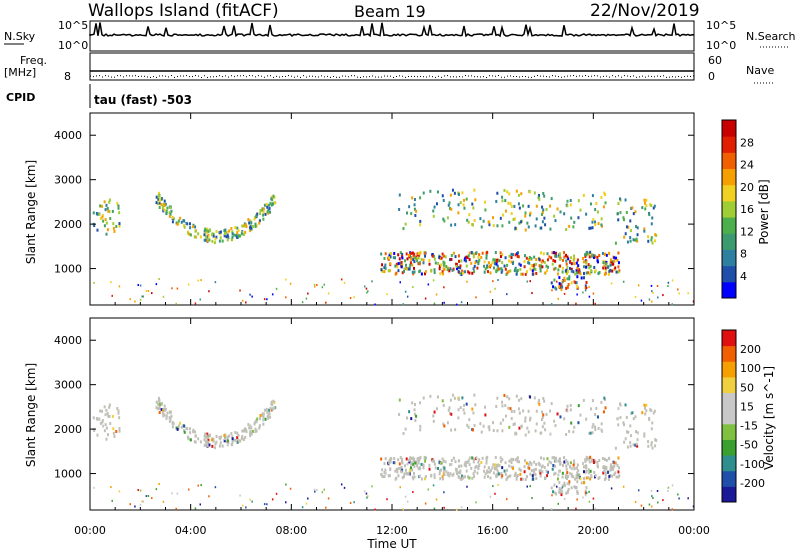  Describe the element at coordinates (390, 11) in the screenshot. I see `beam-label: Beam 19` at that location.